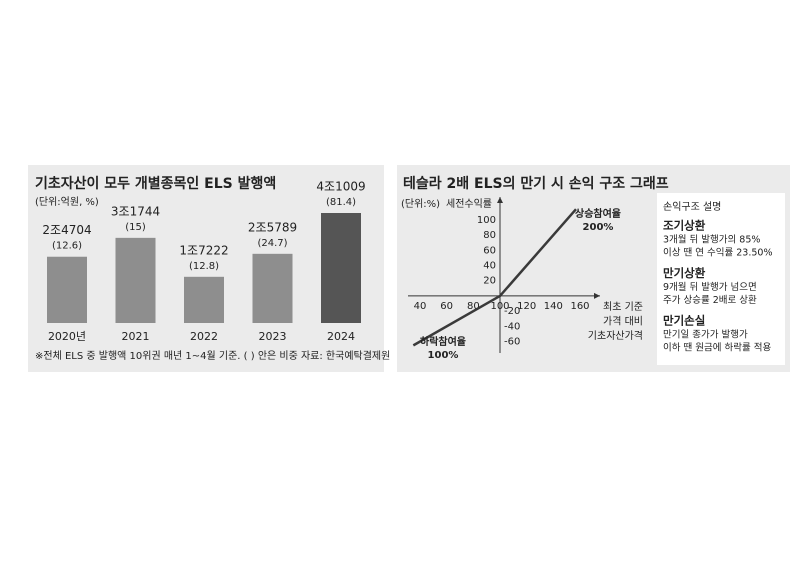 The height and width of the screenshot is (564, 800). I want to click on x-tick-label: 2022, so click(204, 336).